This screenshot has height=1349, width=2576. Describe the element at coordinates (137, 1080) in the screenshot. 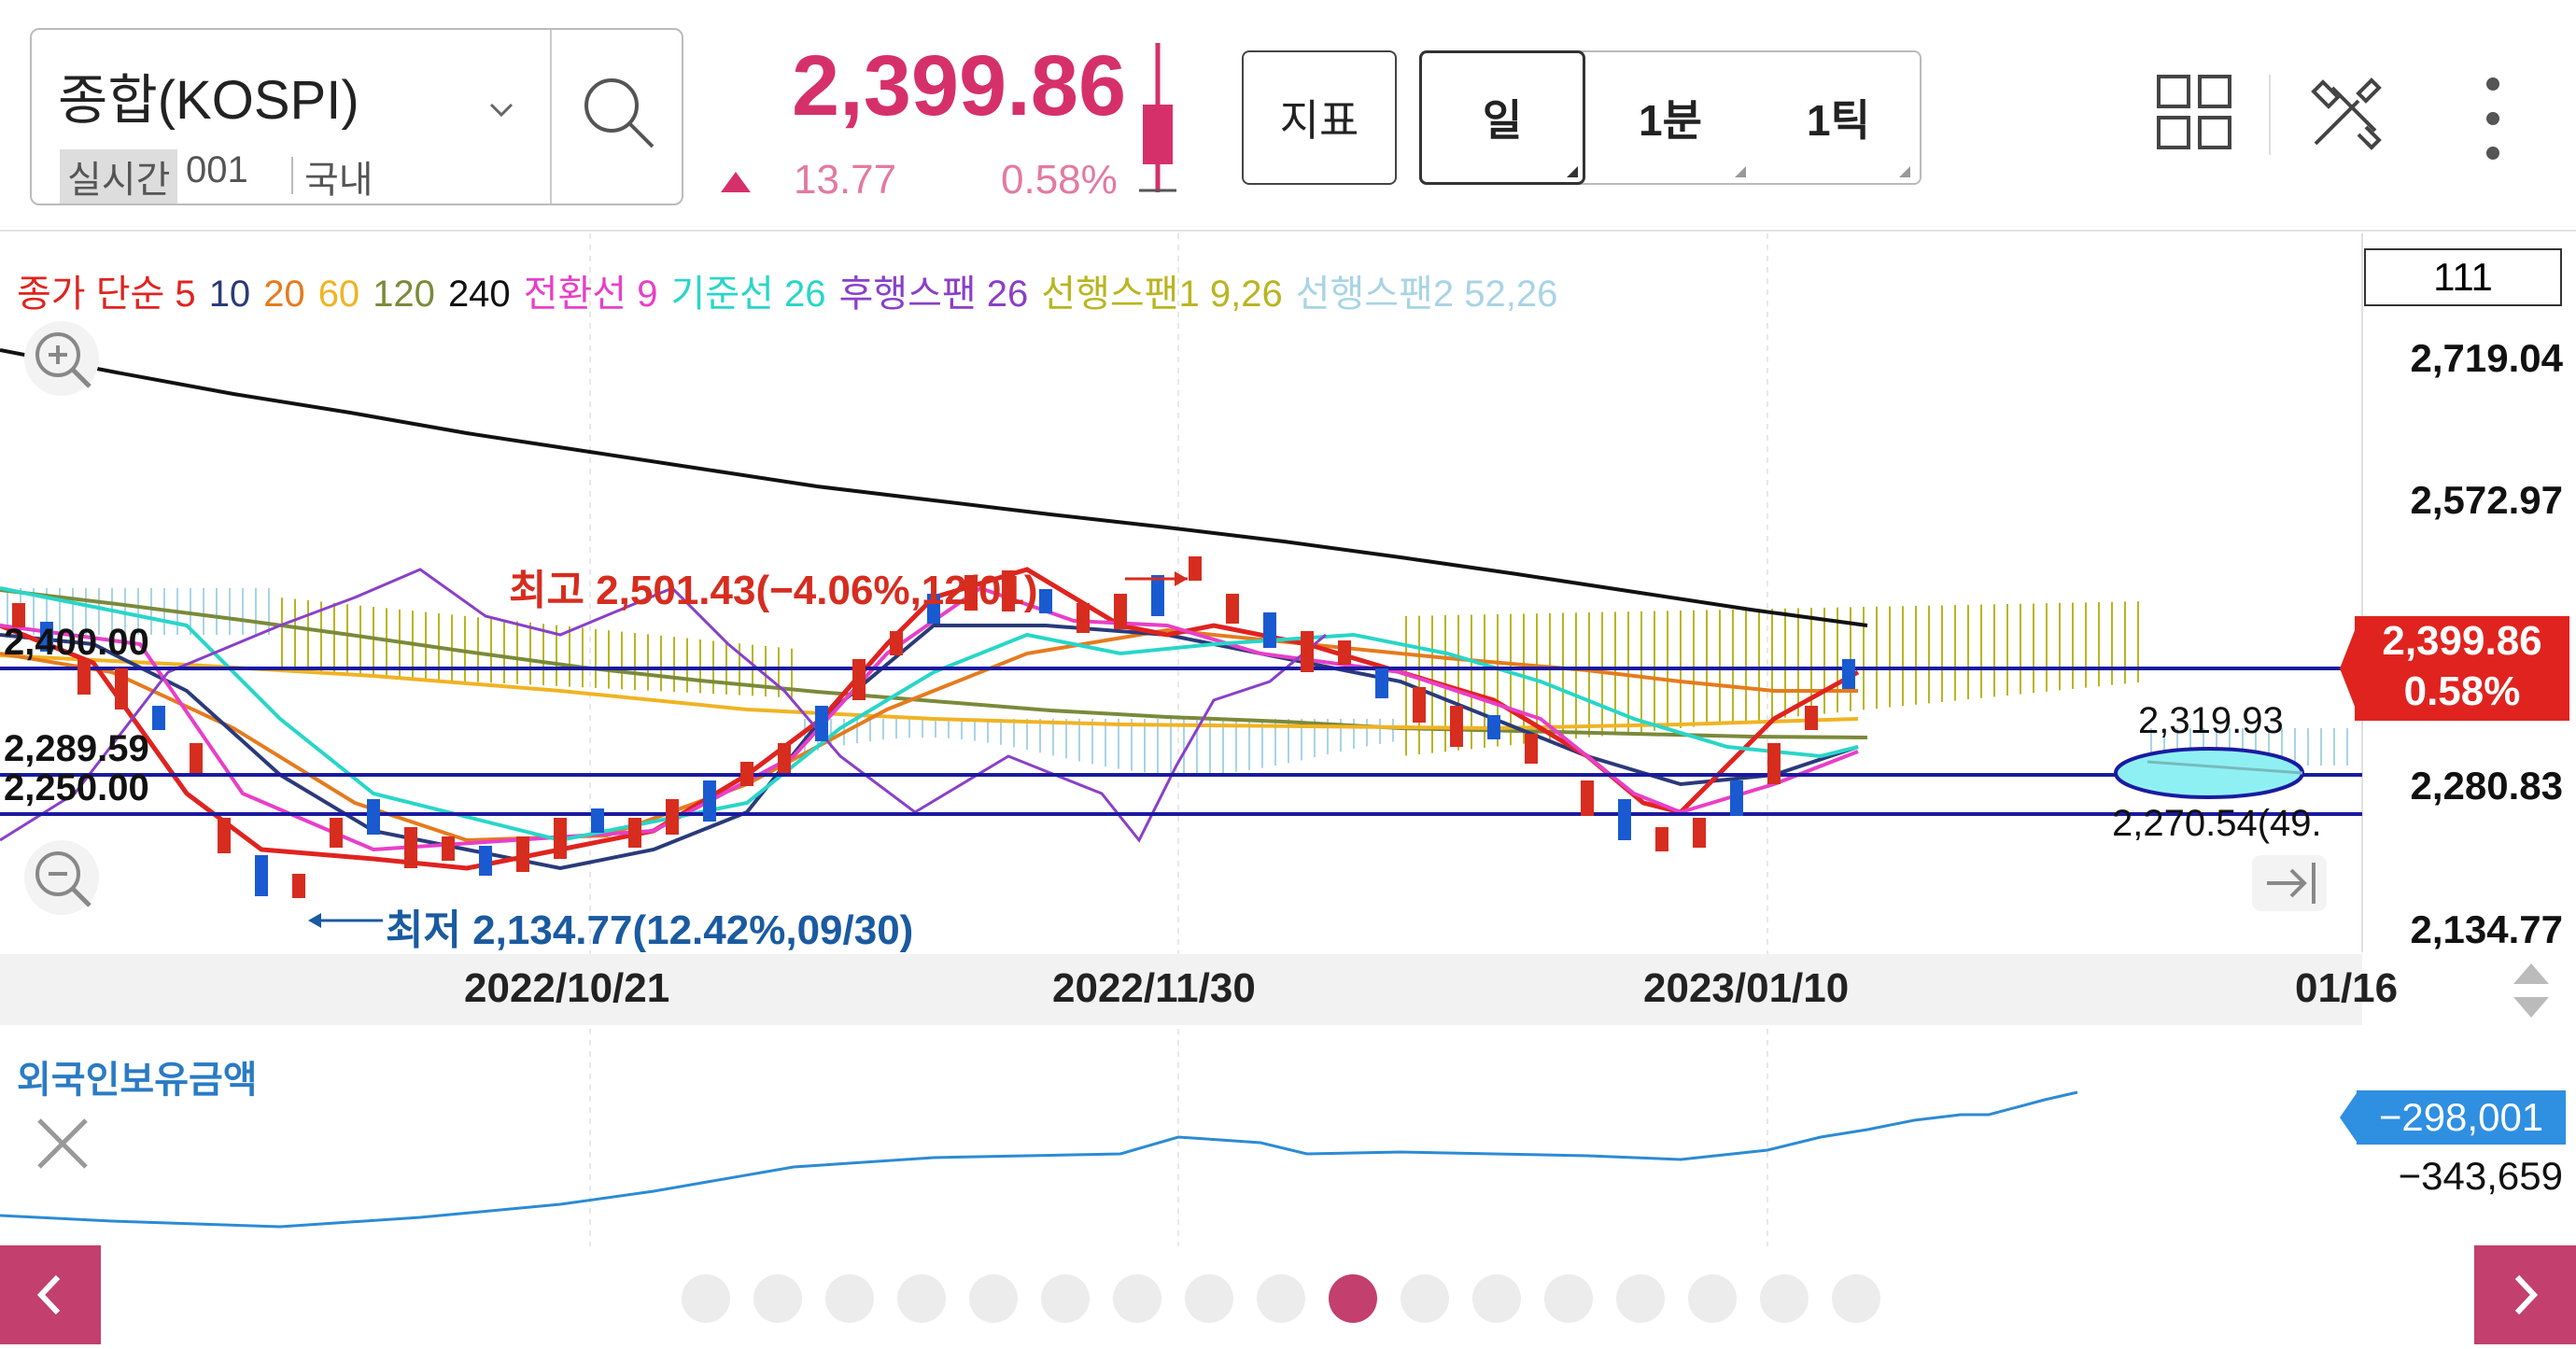

I see `sub-chart-title: 외국인보유금액` at that location.